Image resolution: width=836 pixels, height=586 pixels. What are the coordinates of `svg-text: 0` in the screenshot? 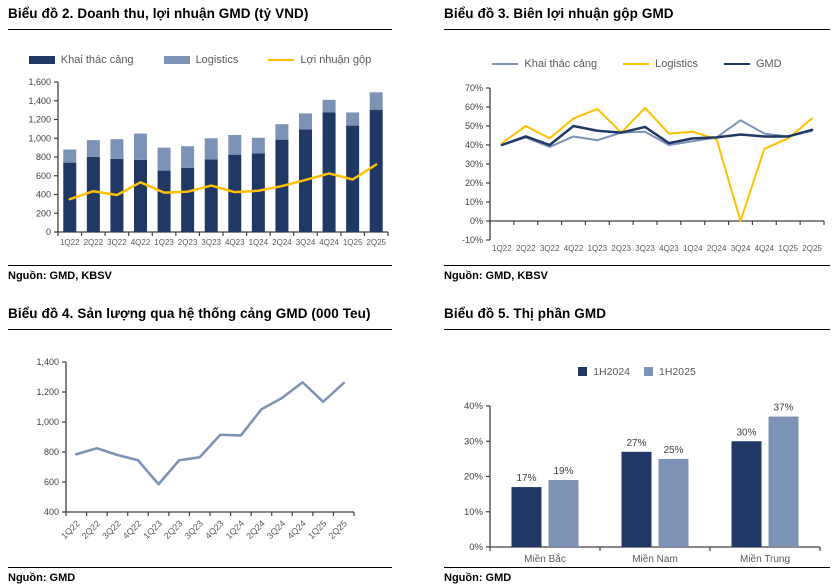 It's located at (48, 232).